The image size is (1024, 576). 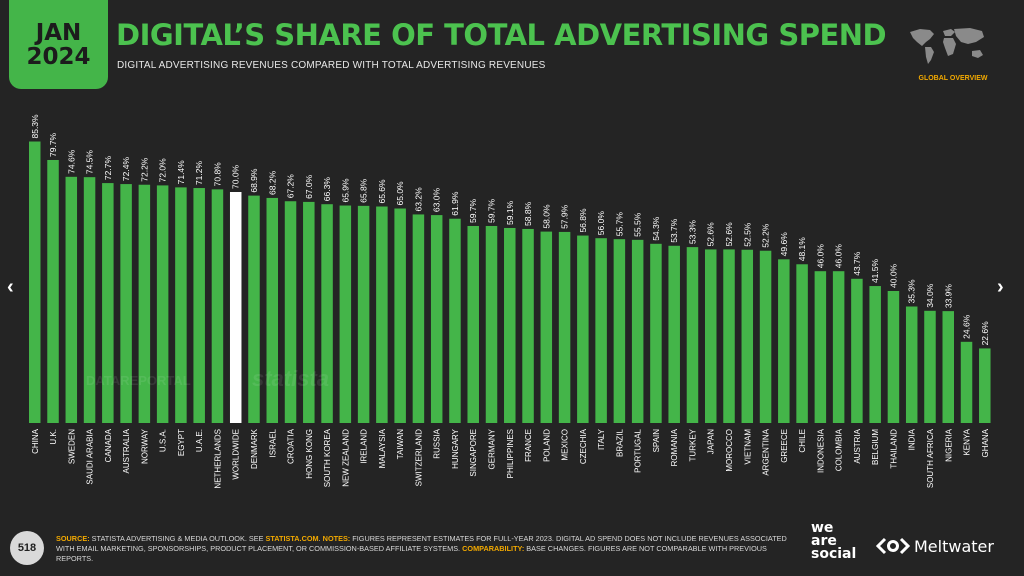 I want to click on value-label: 67.2%, so click(x=291, y=186).